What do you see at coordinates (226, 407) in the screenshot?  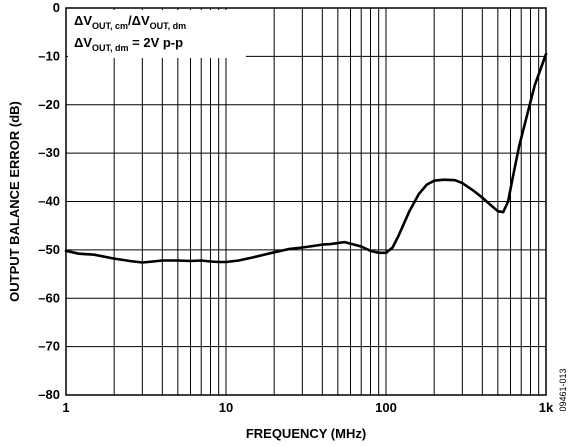 I see `x-tick-label: 10` at bounding box center [226, 407].